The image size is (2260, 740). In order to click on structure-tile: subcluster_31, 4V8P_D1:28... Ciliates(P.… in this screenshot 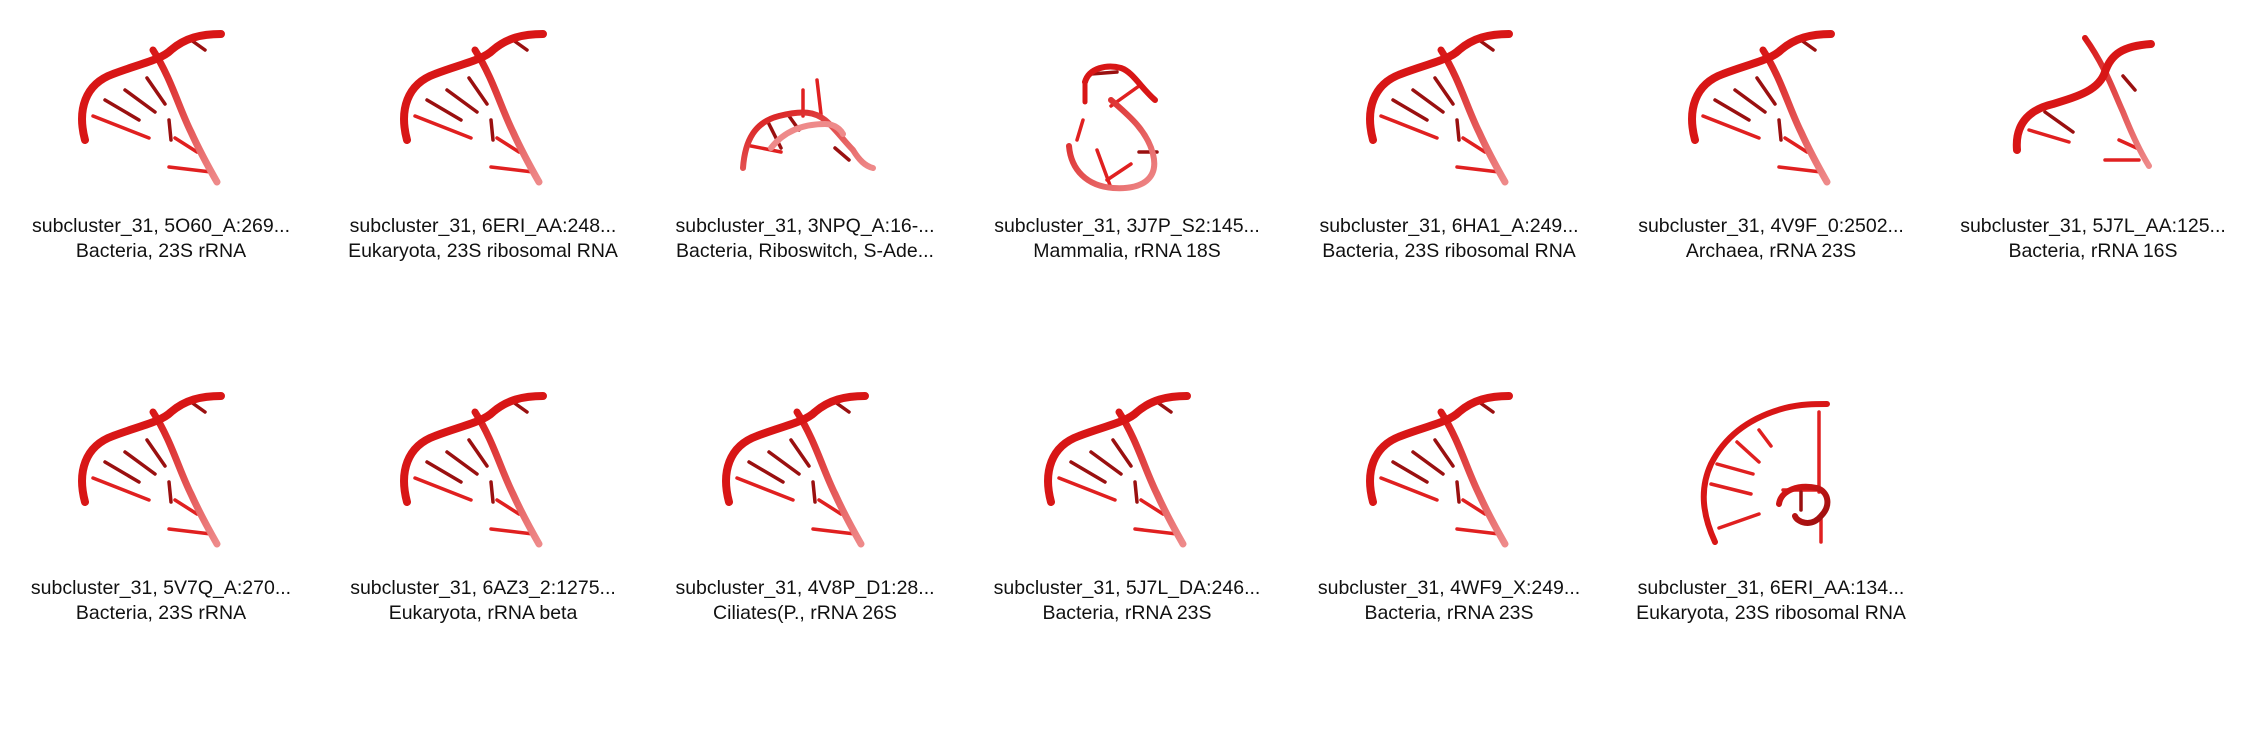, I will do `click(805, 497)`.